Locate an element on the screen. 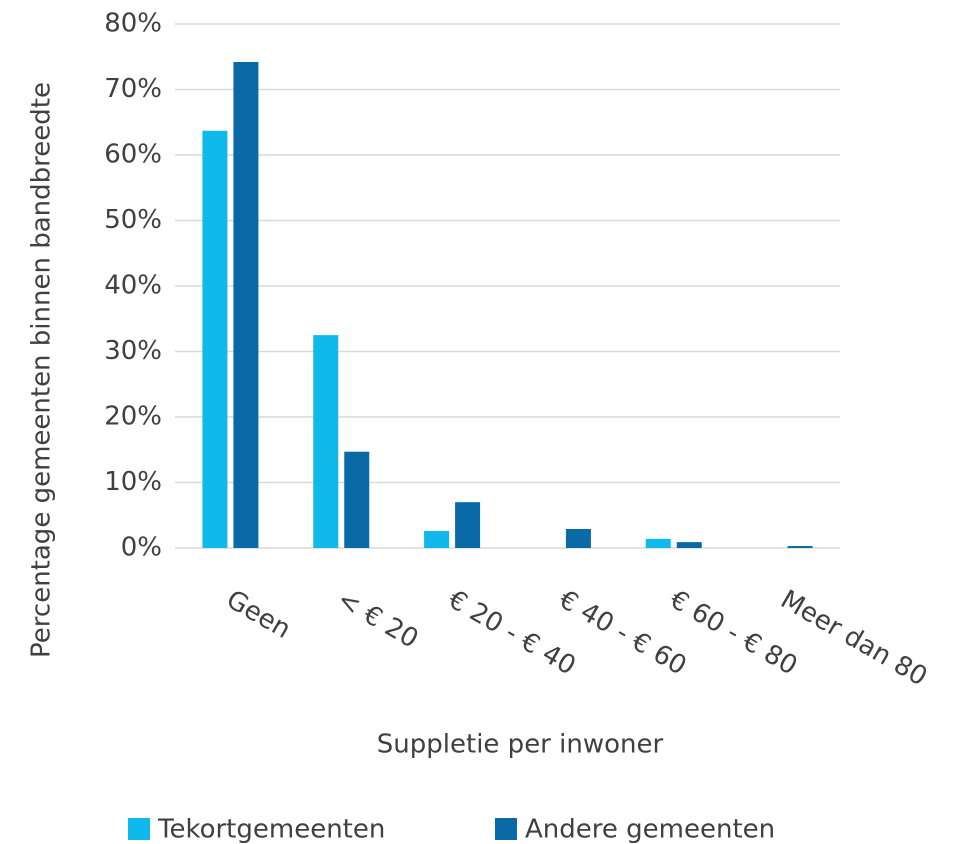  x-tick-label: < € 20 is located at coordinates (377, 620).